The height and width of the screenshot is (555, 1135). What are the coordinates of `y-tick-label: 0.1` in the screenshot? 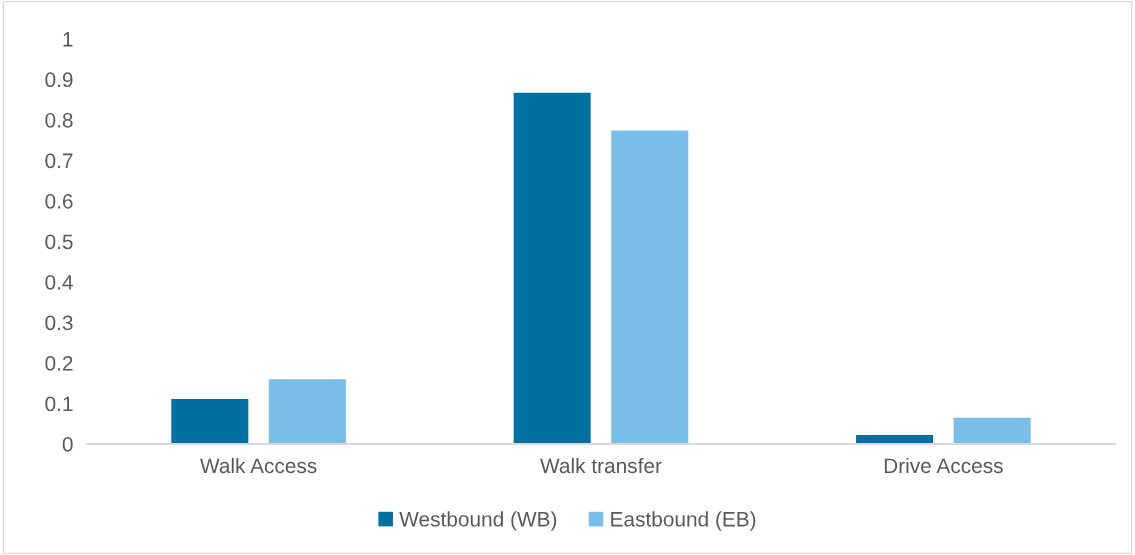 It's located at (59, 404).